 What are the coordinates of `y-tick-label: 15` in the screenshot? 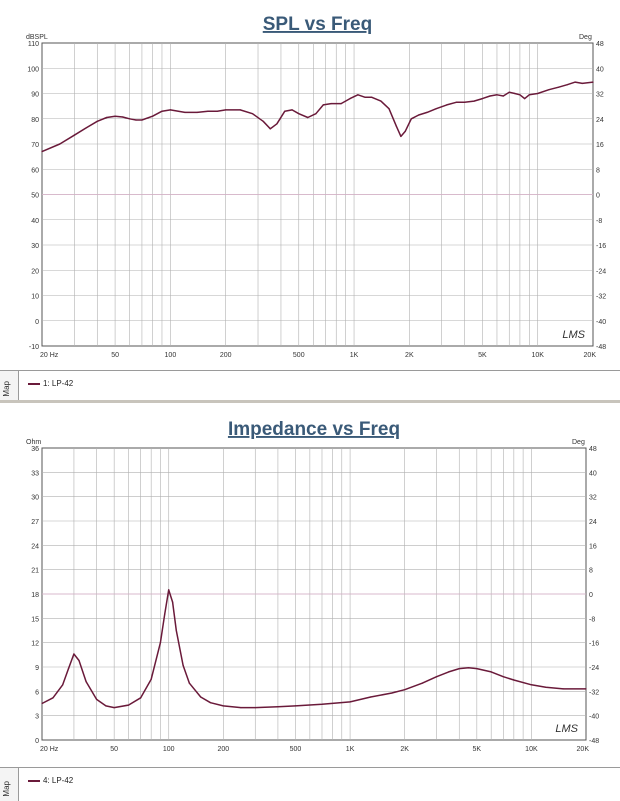 It's located at (35, 619).